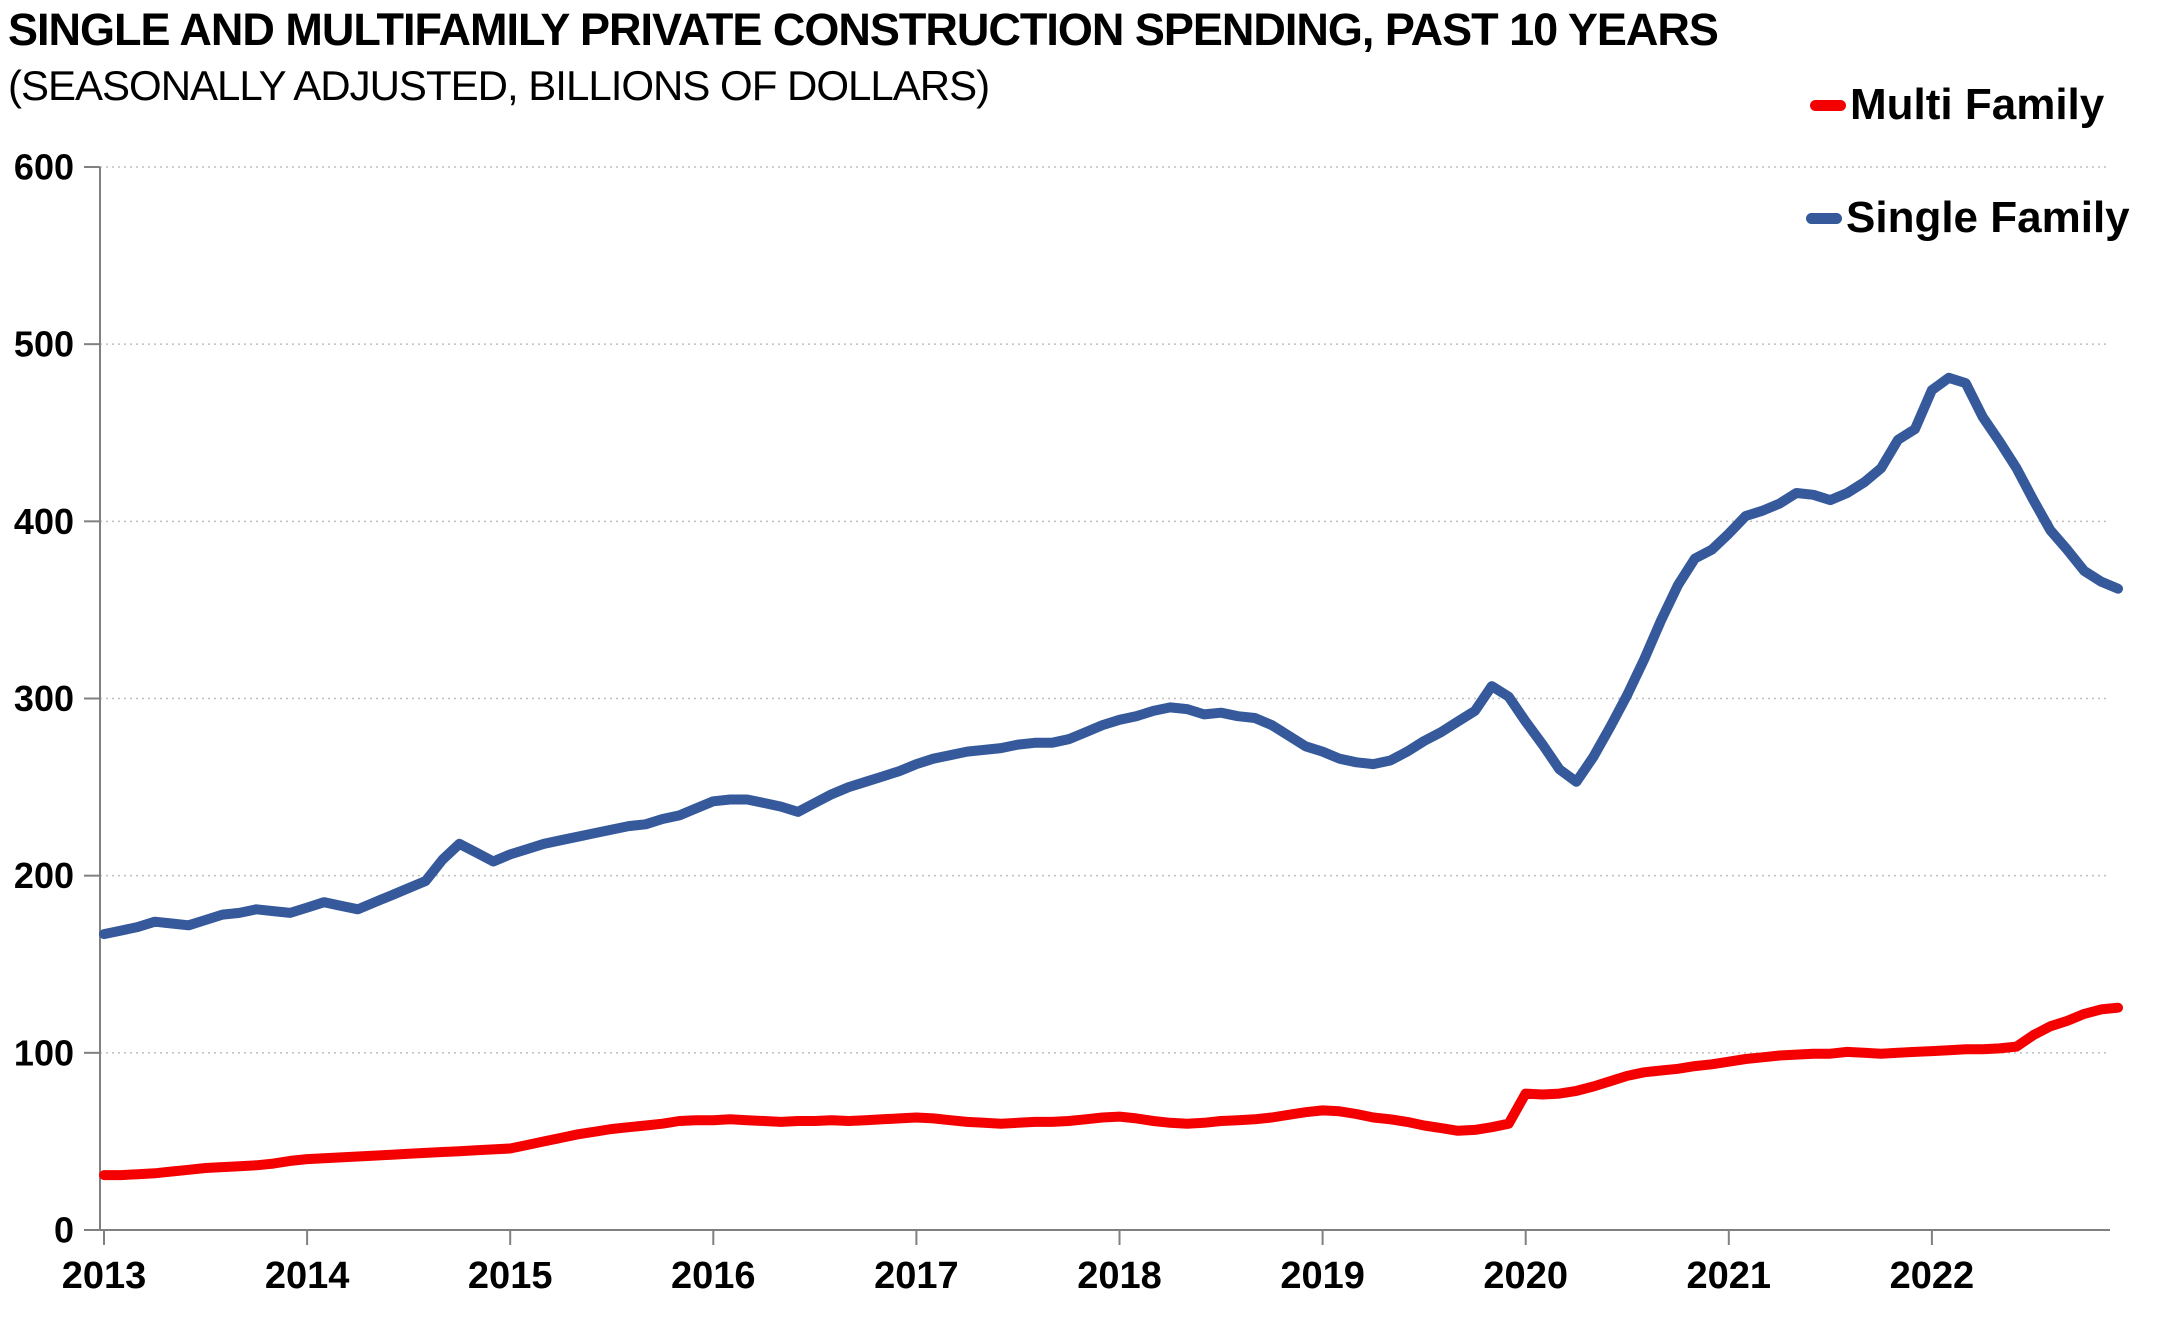 Image resolution: width=2178 pixels, height=1326 pixels. I want to click on legend-item-single-family: Single Family, so click(1968, 218).